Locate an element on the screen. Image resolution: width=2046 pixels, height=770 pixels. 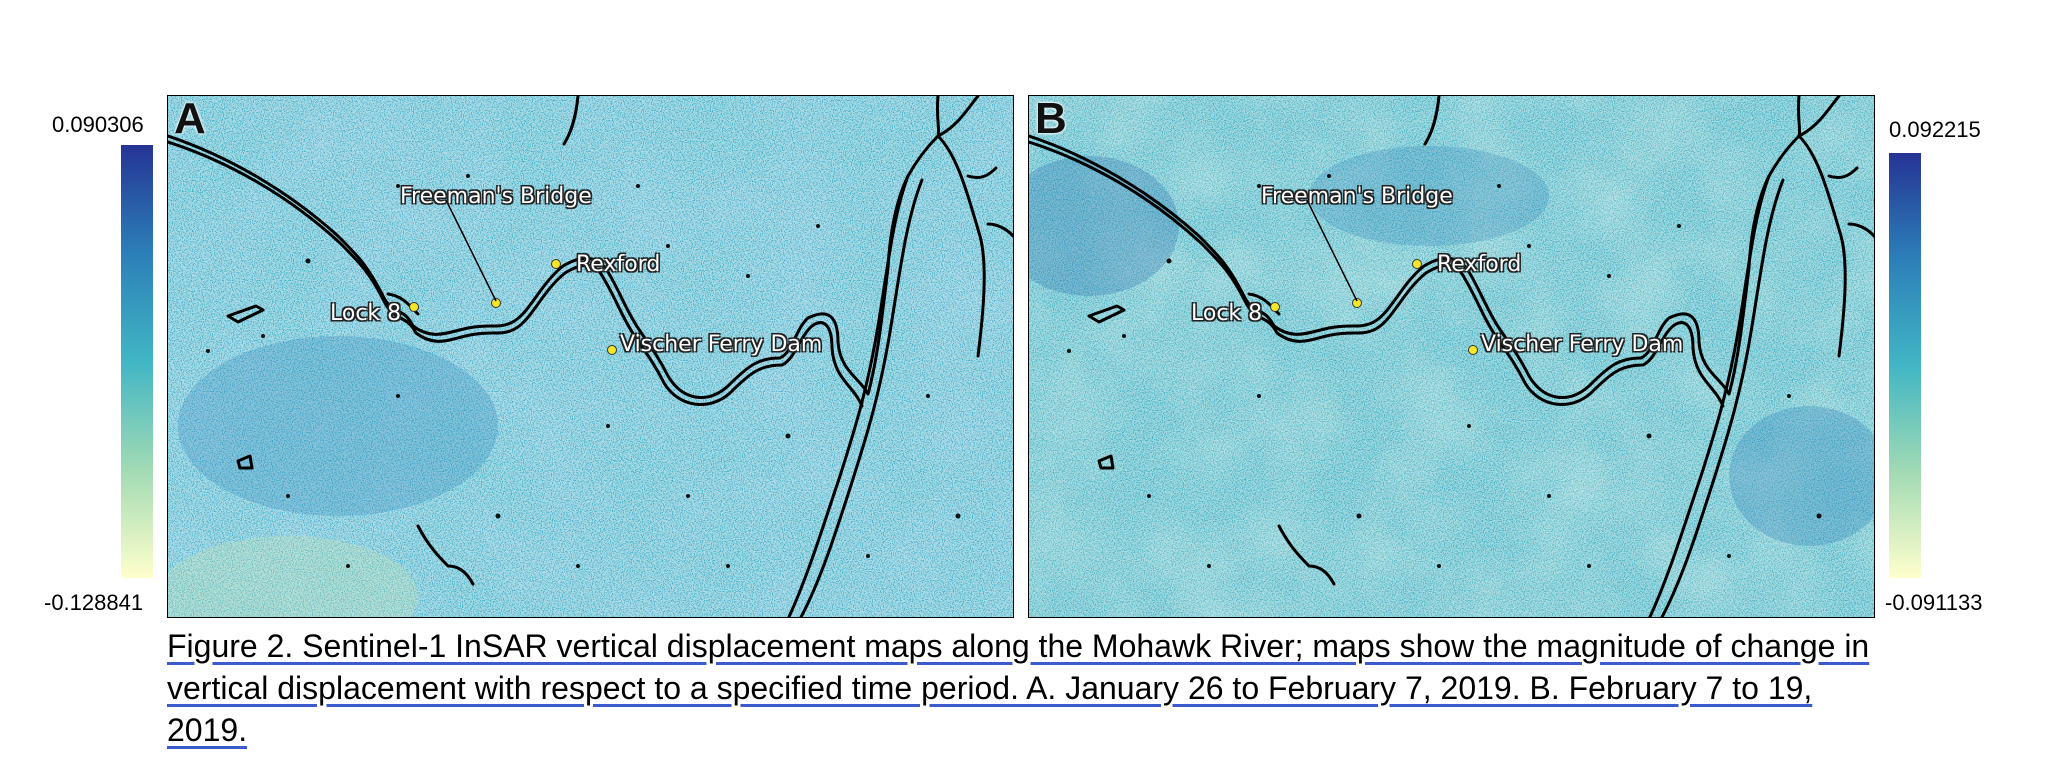
label-vischer-ferry-dam-b: Vischer Ferry Dam is located at coordinates (1582, 344).